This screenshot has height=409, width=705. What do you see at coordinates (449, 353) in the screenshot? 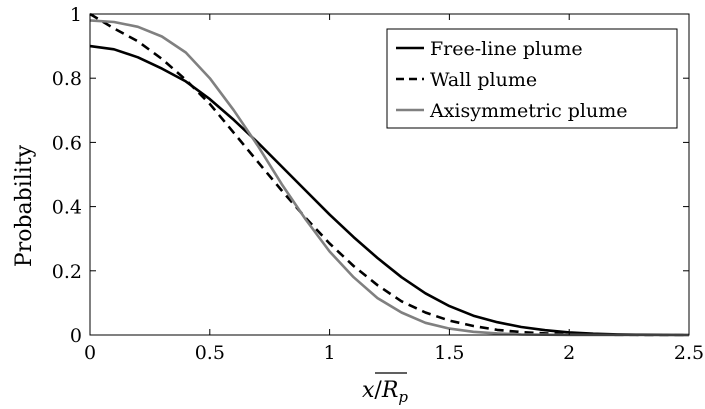
I see `x-tick-label: 1.5` at bounding box center [449, 353].